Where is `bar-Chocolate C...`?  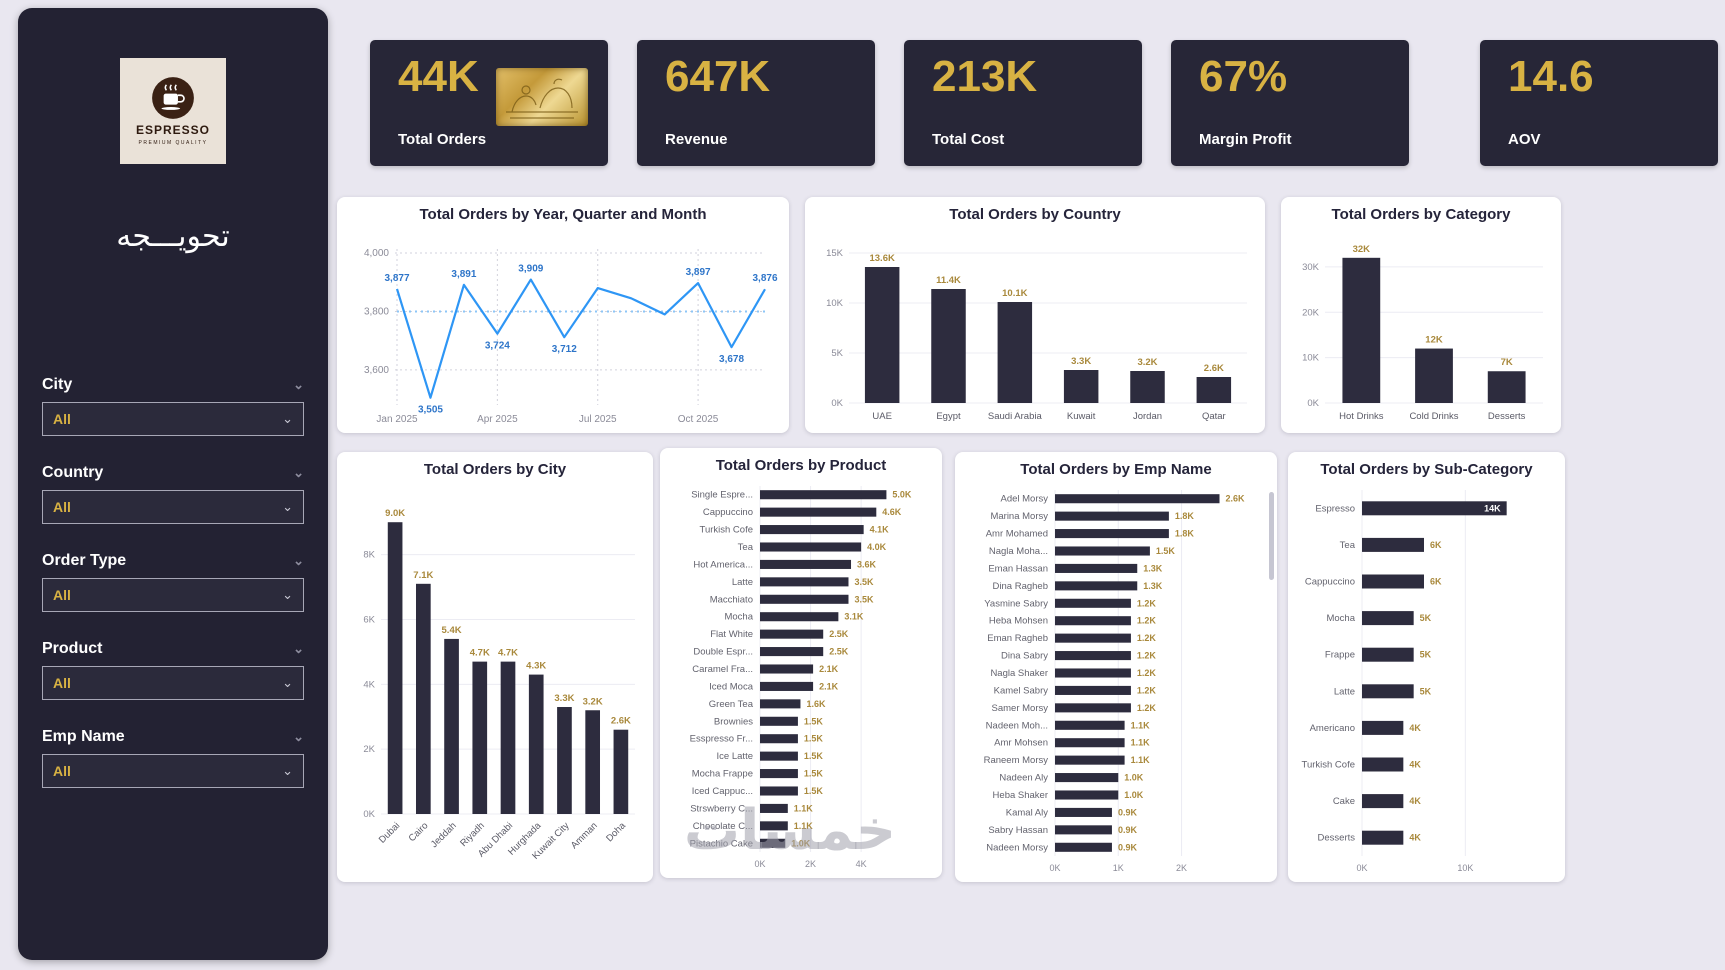
bar-Chocolate C... is located at coordinates (774, 826).